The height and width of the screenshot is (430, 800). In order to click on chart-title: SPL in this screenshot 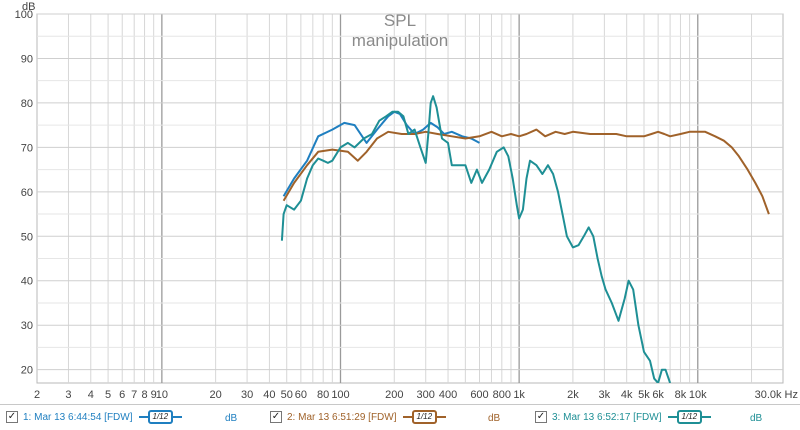, I will do `click(400, 20)`.